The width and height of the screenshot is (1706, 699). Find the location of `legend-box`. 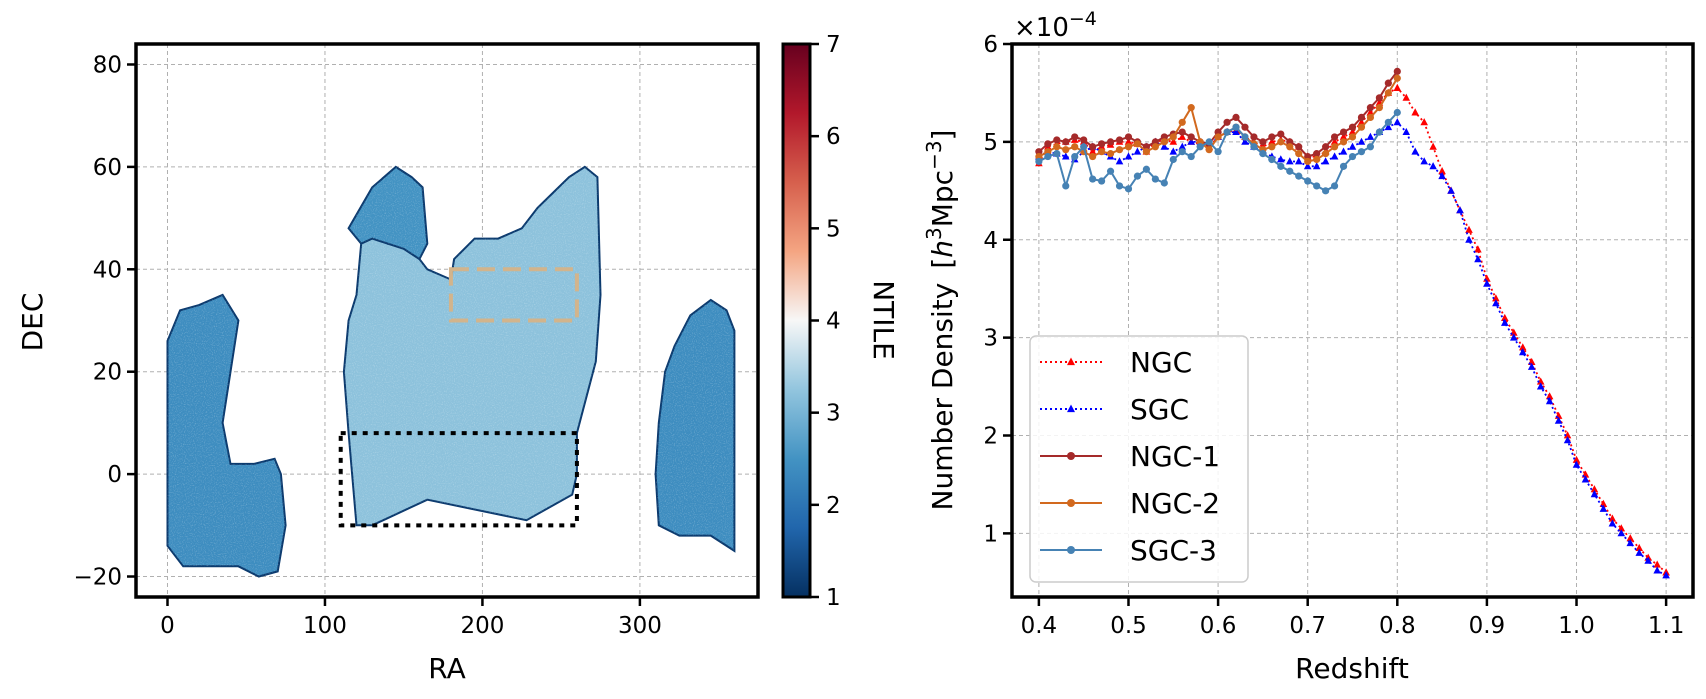

legend-box is located at coordinates (1139, 459).